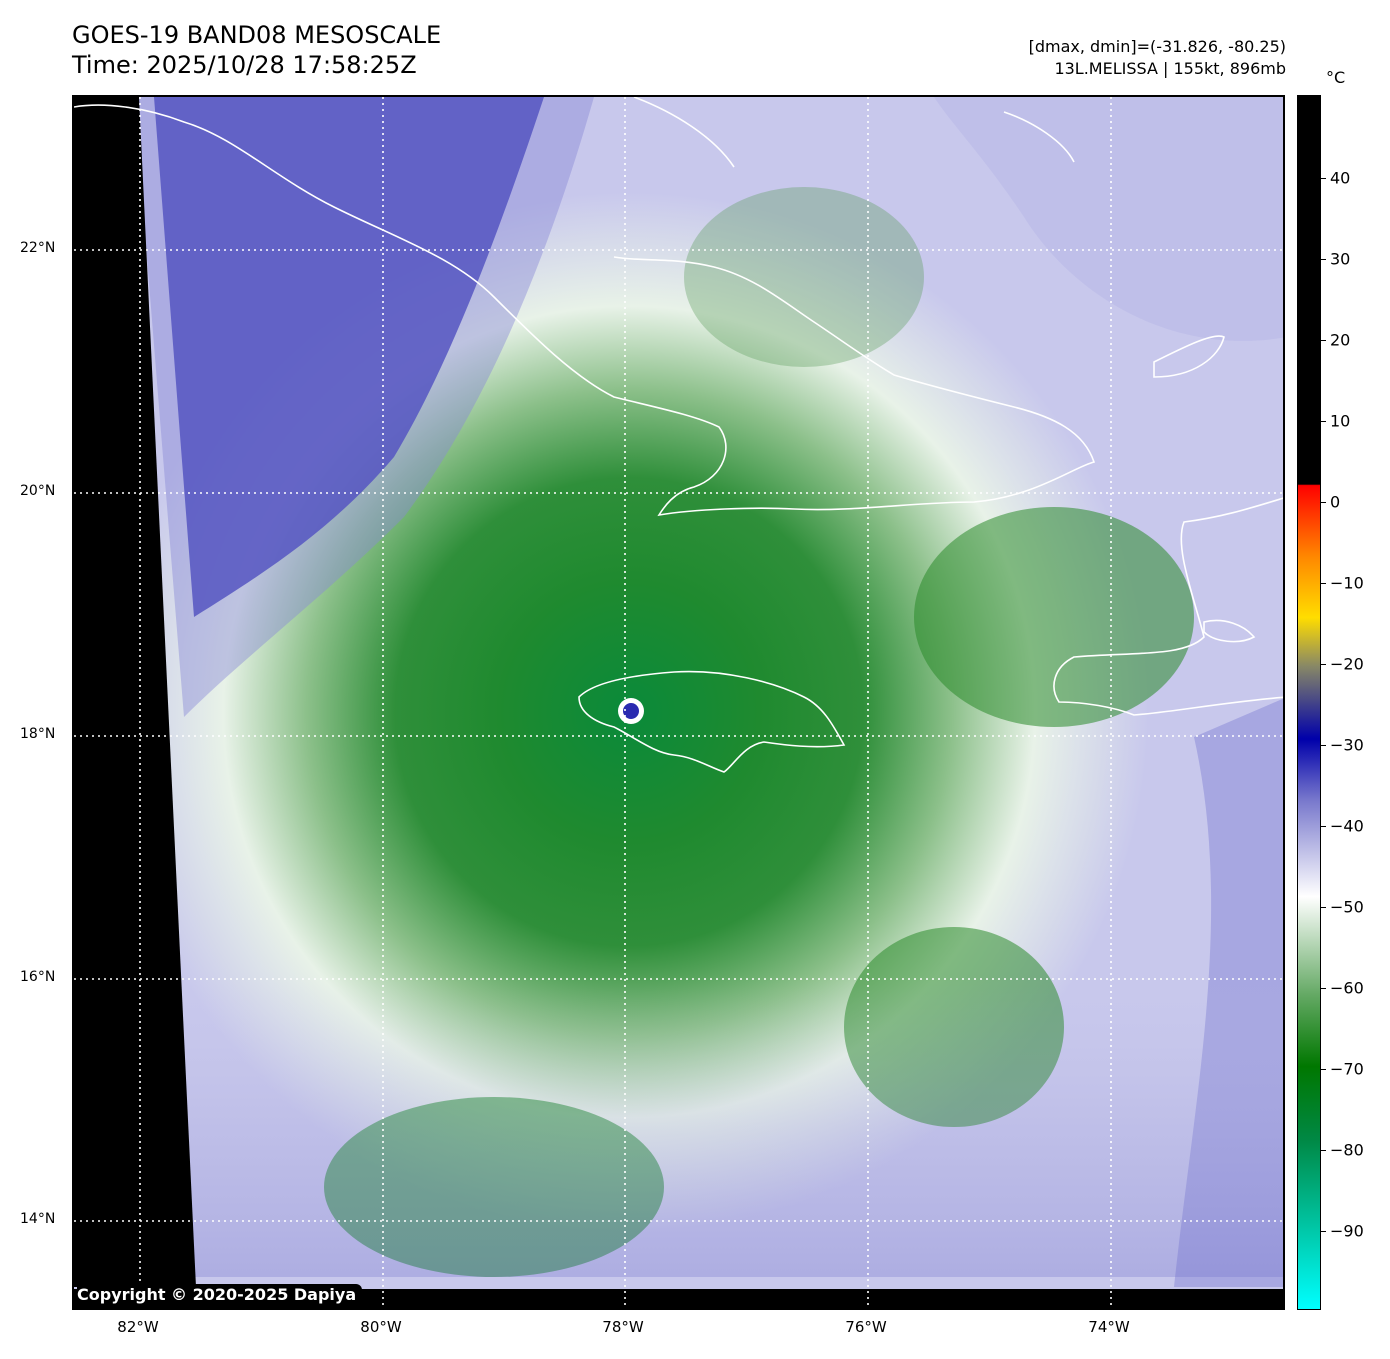 The image size is (1390, 1359). What do you see at coordinates (866, 1327) in the screenshot?
I see `lon-label-76w: 76°W` at bounding box center [866, 1327].